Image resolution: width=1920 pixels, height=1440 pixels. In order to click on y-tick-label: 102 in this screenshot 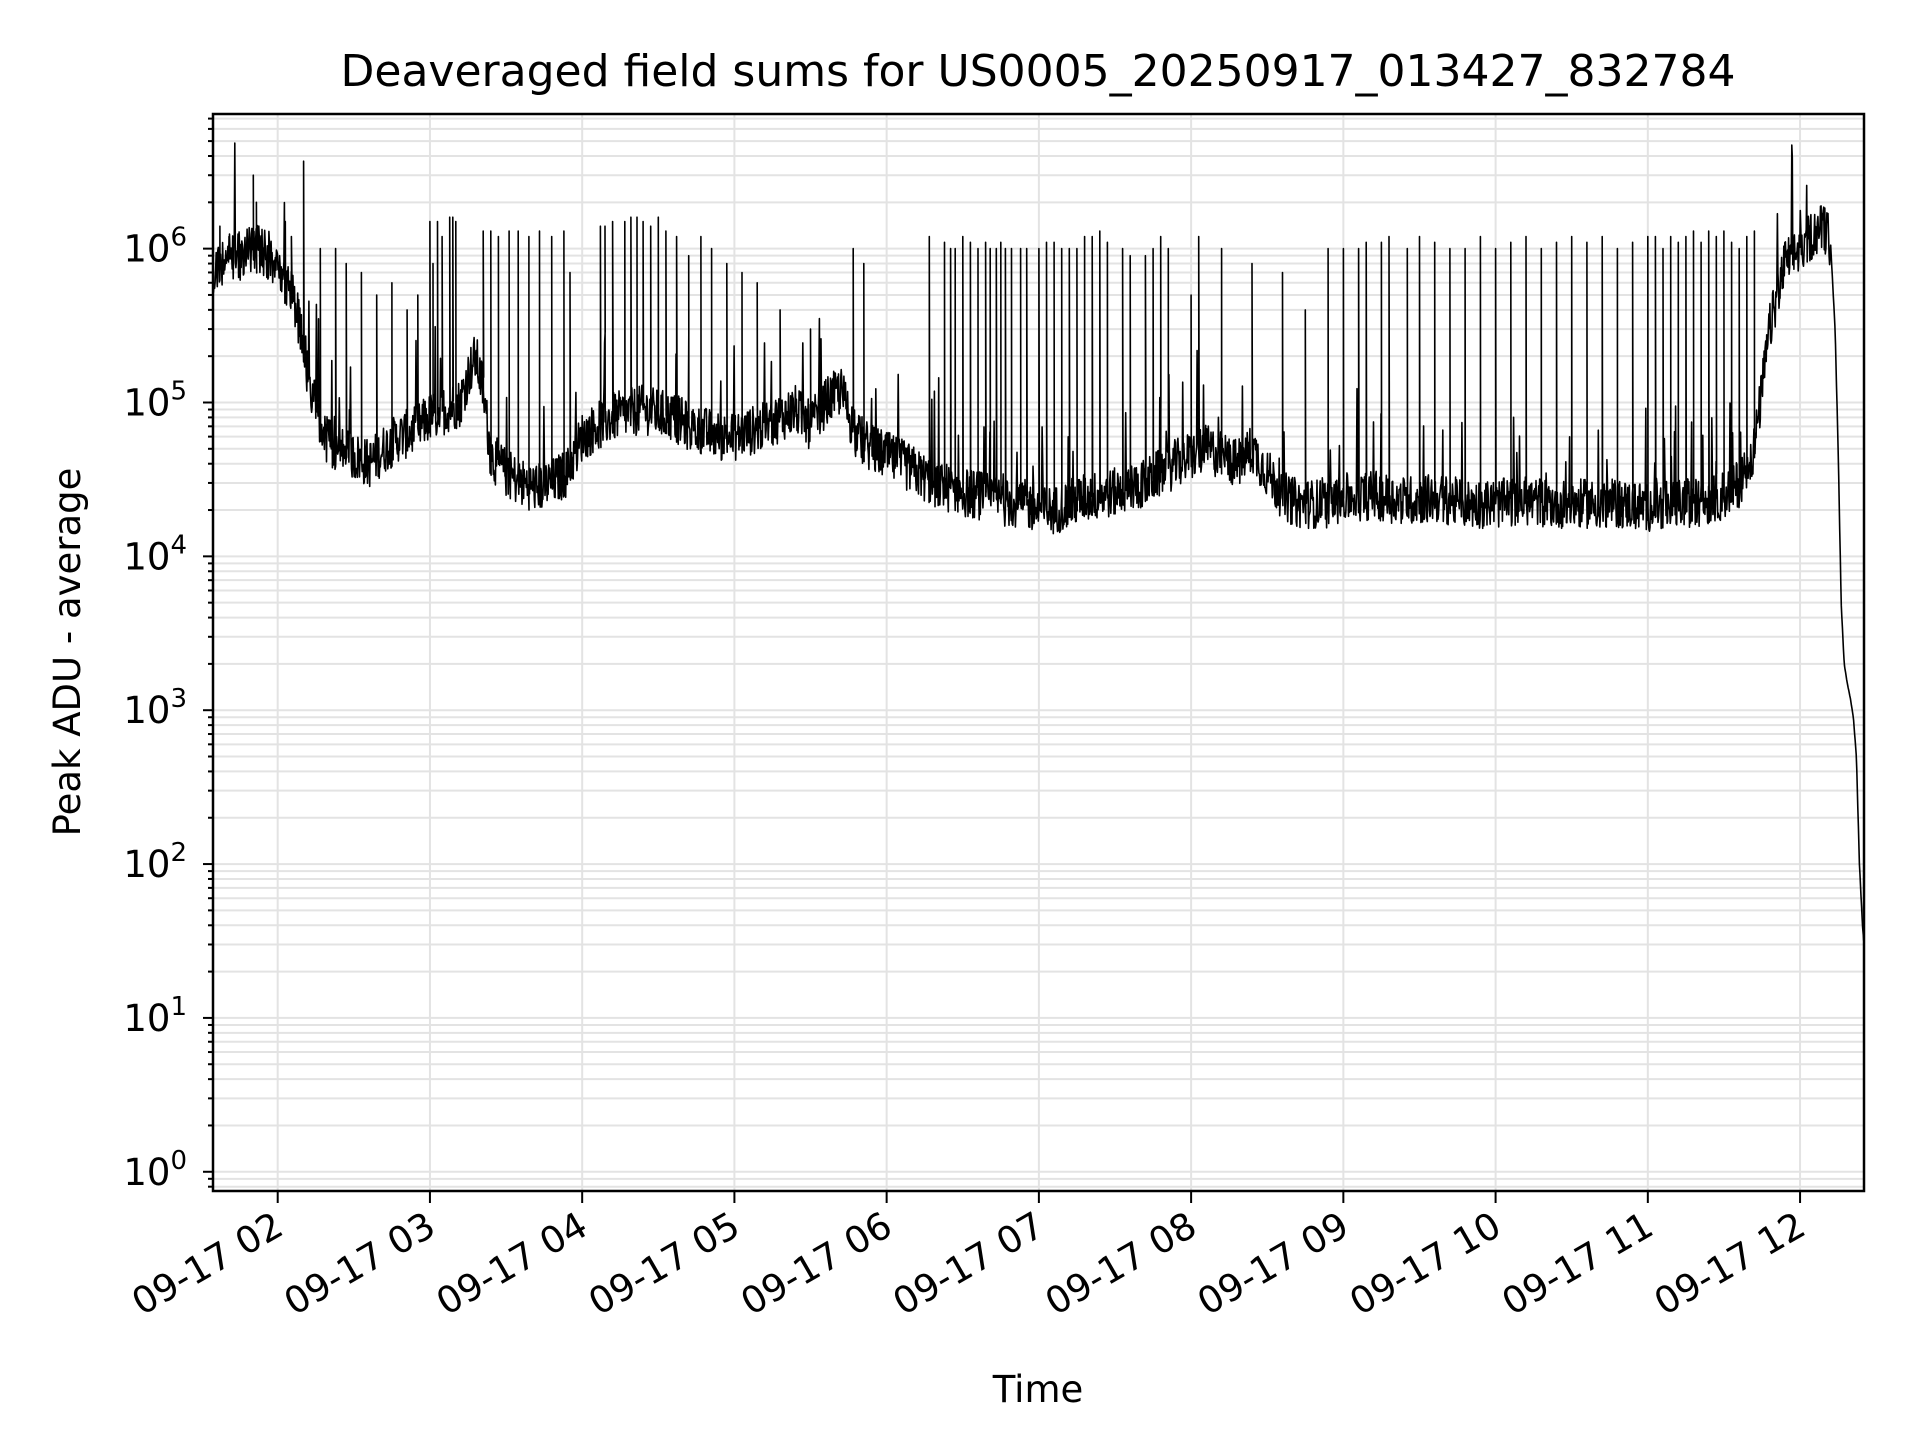, I will do `click(155, 862)`.